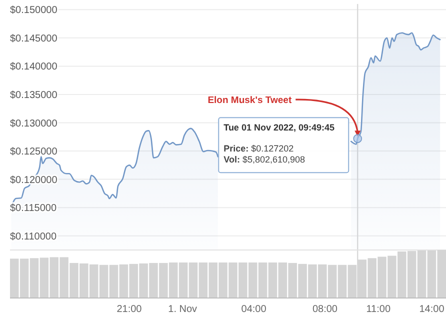 This screenshot has width=446, height=320. I want to click on annotation: Tue 01 Nov 2022, 09:49:45, so click(279, 127).